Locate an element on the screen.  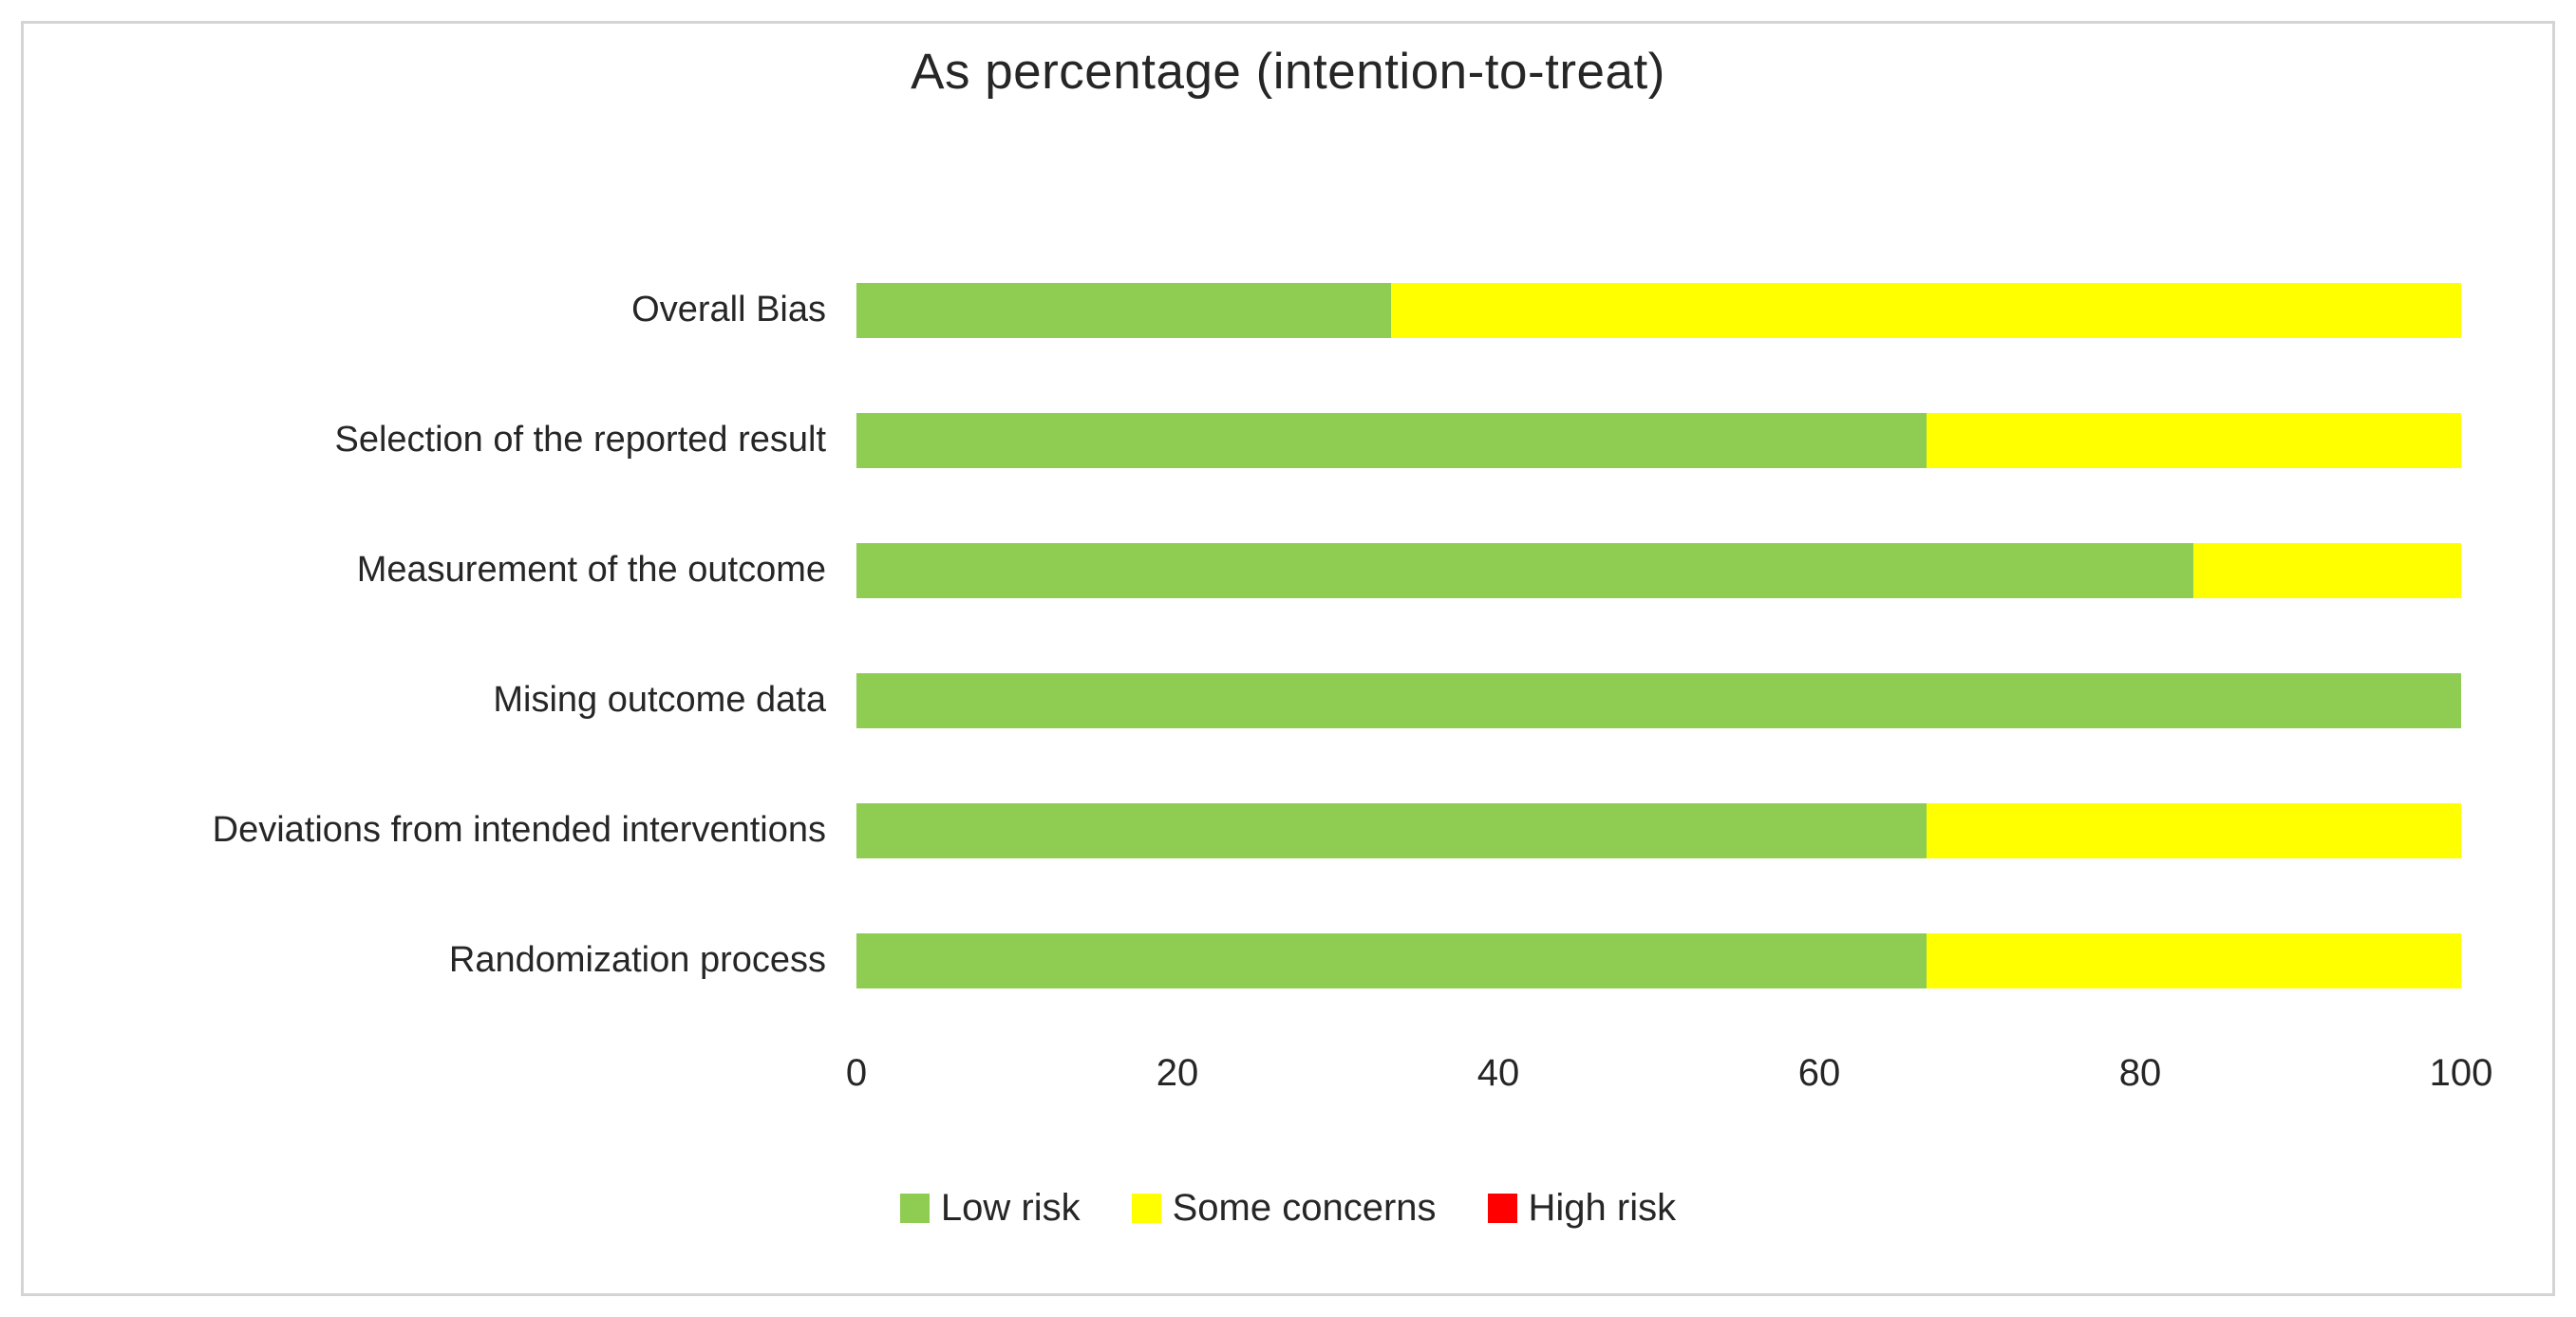
x-tick-label: 0 is located at coordinates (856, 1073).